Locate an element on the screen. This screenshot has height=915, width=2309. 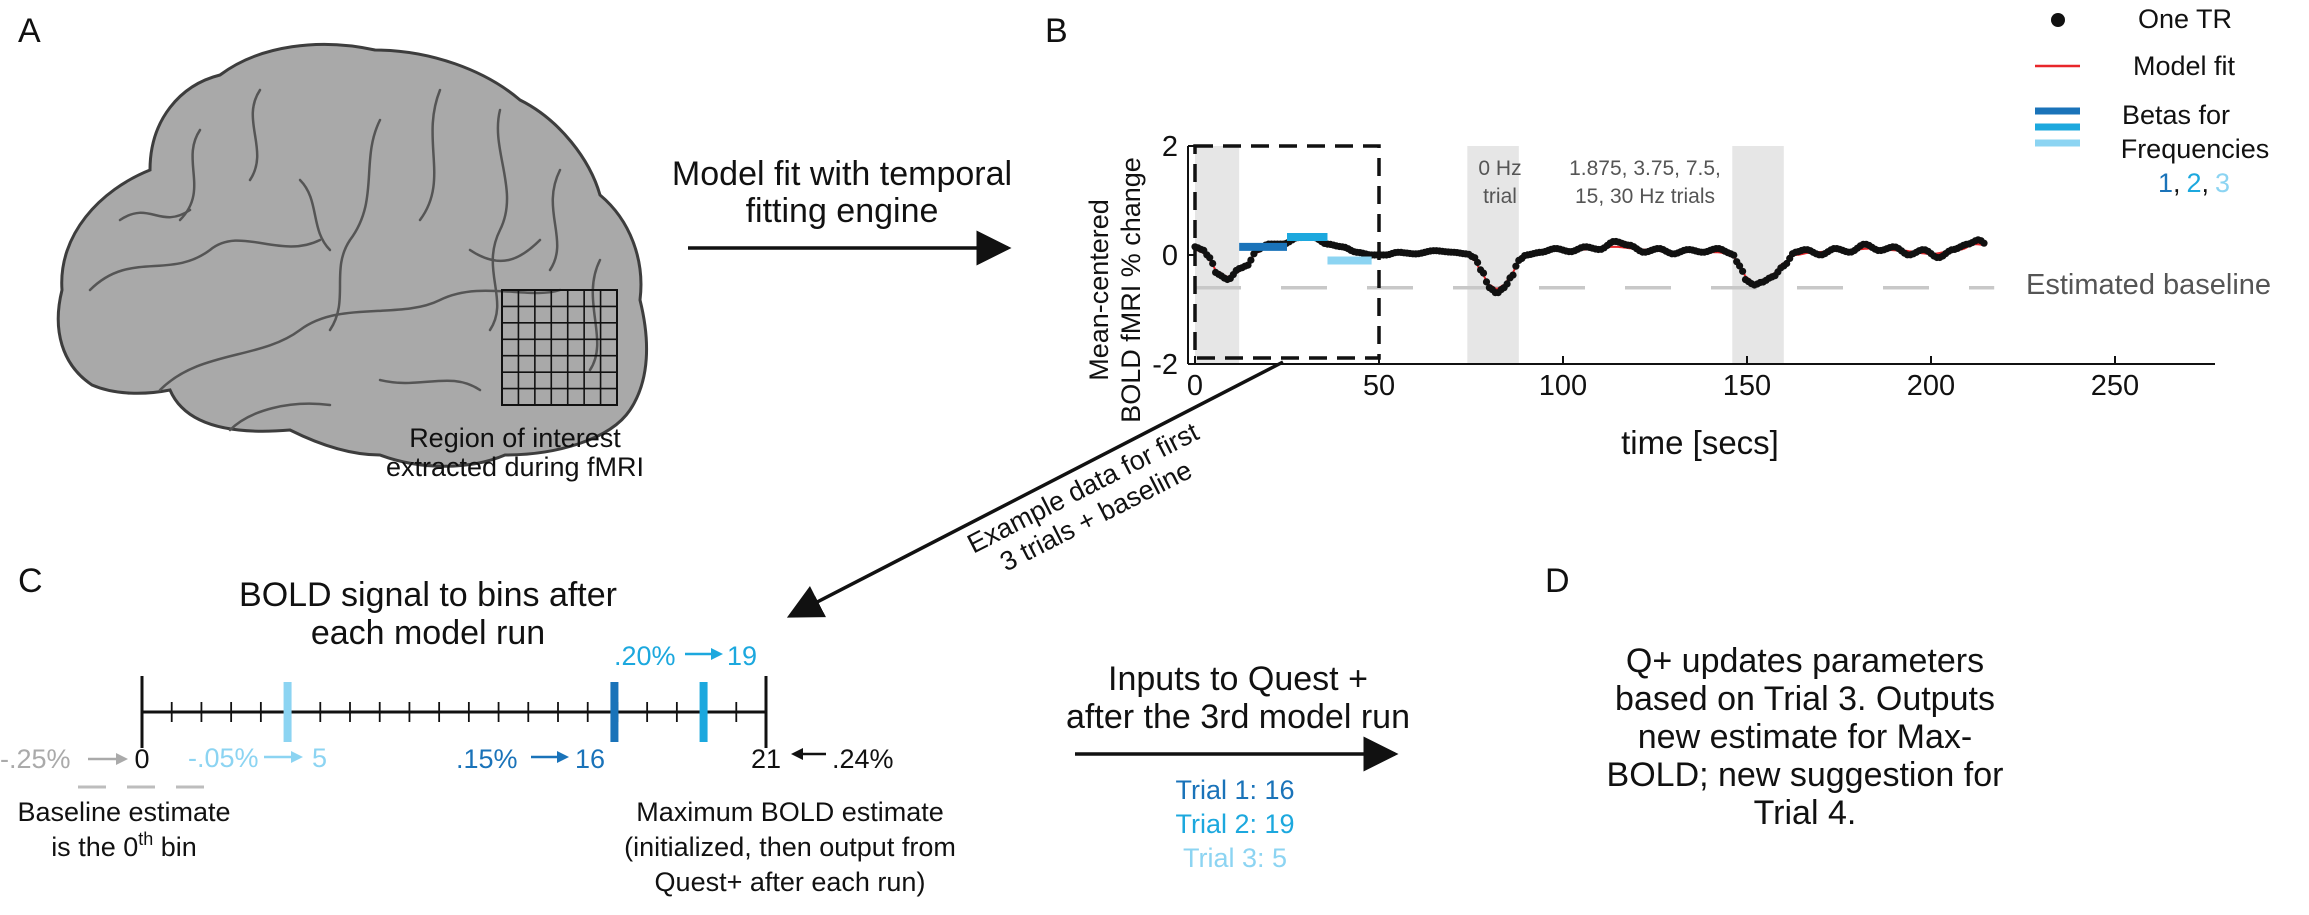
bold-timecourse-chart: 2 0 -2 0 50 100 150 200 250 is located at coordinates (1683, 266).